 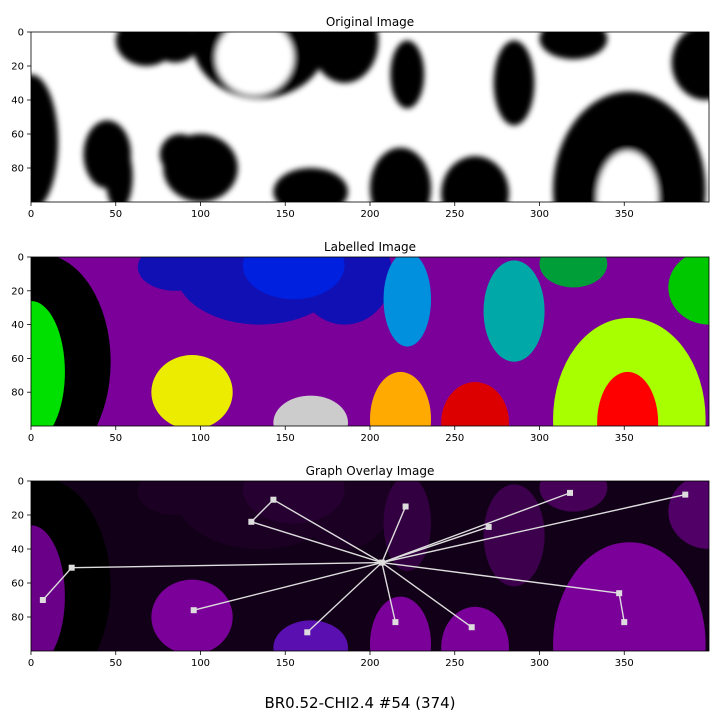 I want to click on panel-title: Original Image, so click(x=370, y=22).